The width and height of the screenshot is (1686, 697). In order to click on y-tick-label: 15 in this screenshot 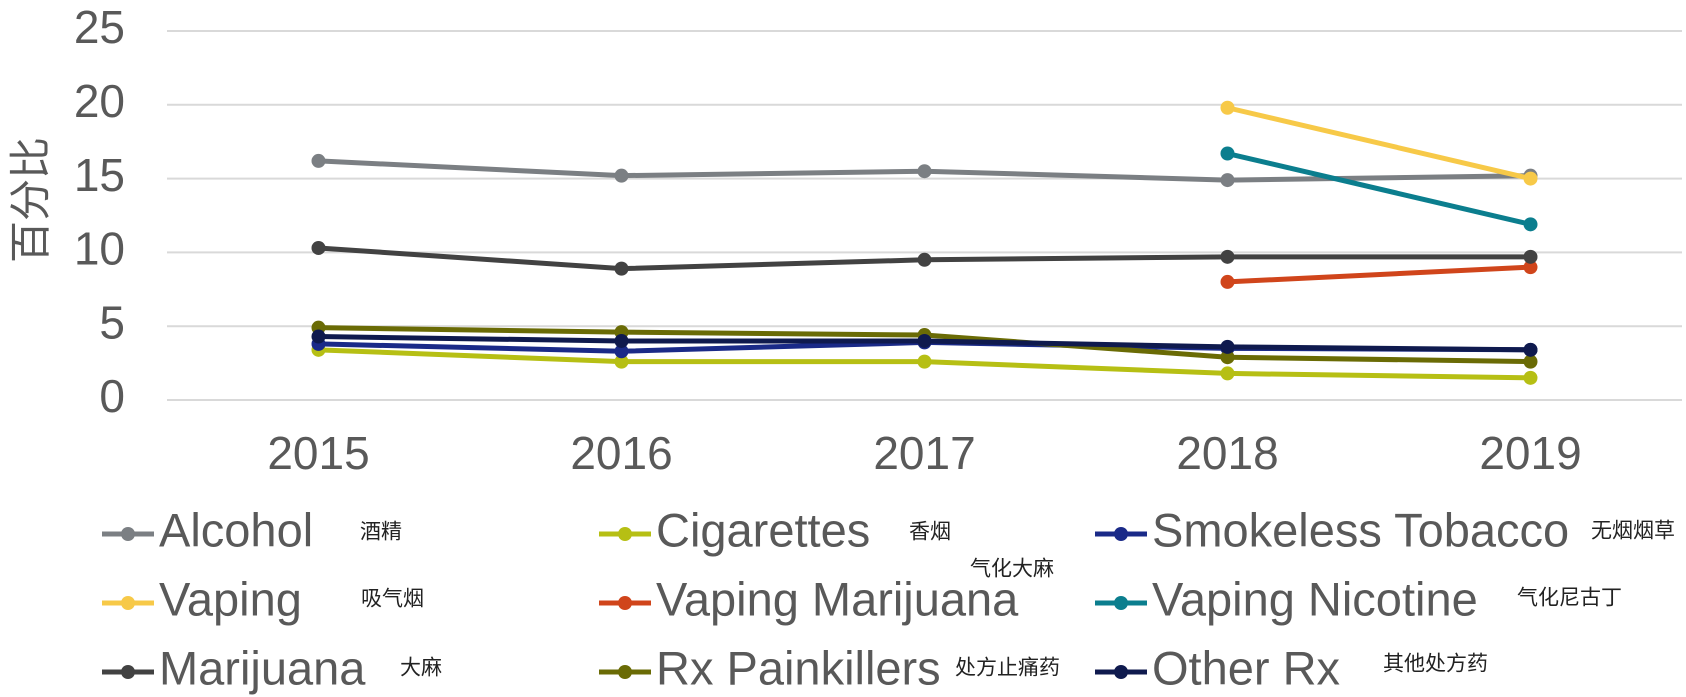, I will do `click(99, 175)`.